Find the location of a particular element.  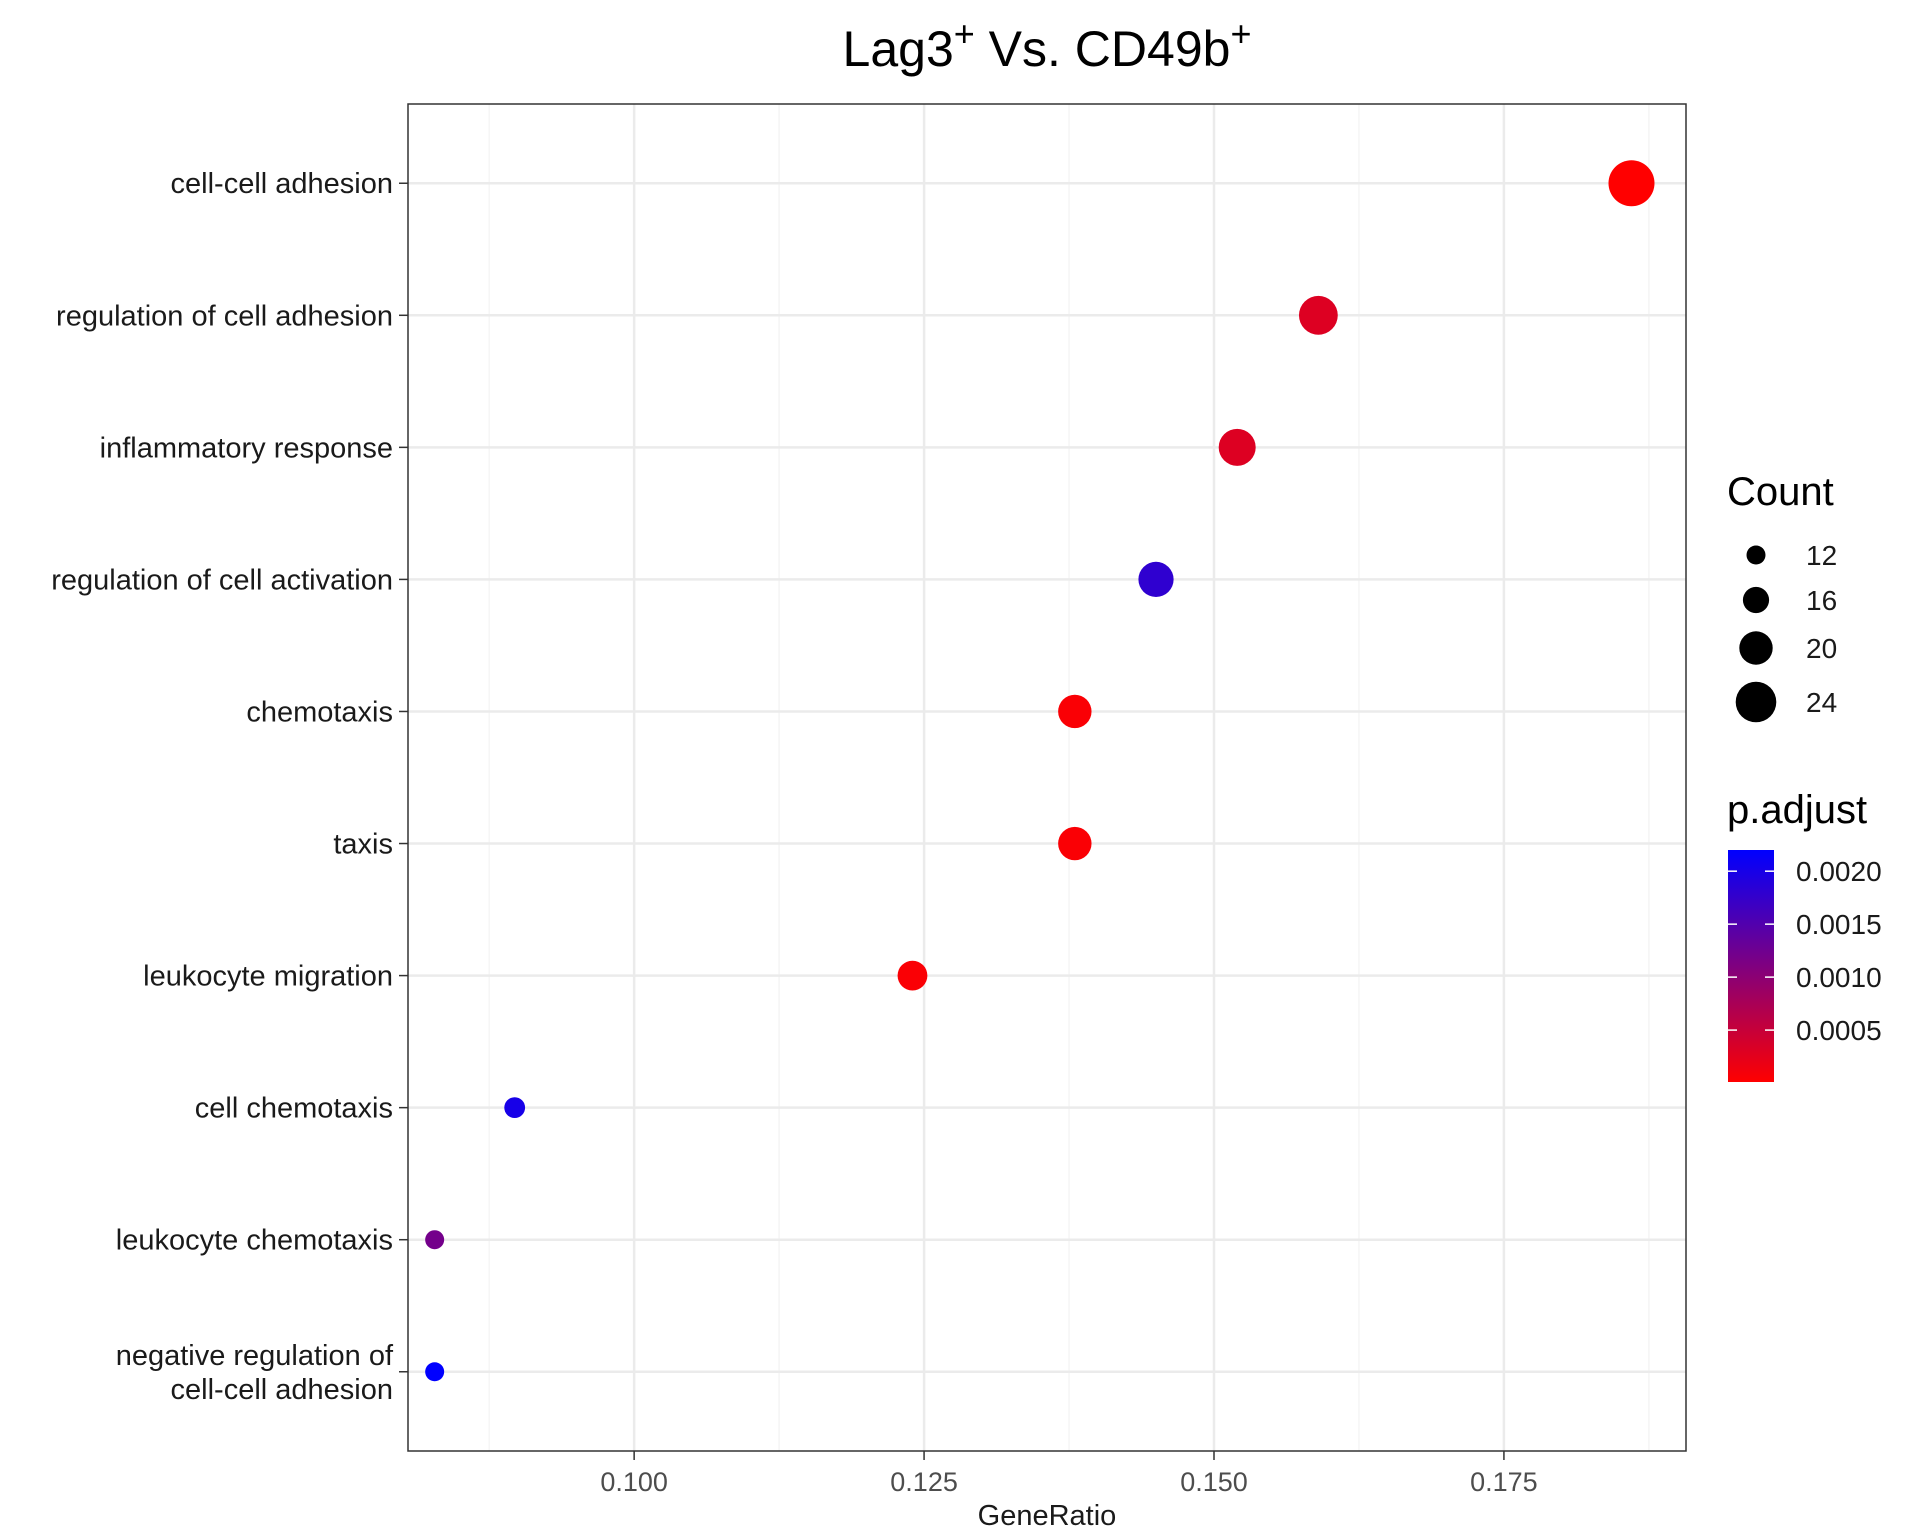

title-superscript-1: + is located at coordinates (964, 33).